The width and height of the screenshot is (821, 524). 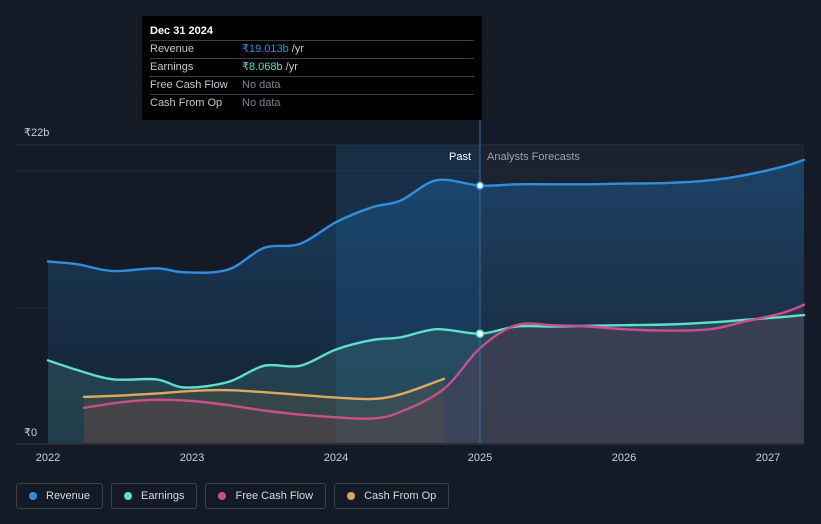 What do you see at coordinates (480, 458) in the screenshot?
I see `x-tick-label: 2025` at bounding box center [480, 458].